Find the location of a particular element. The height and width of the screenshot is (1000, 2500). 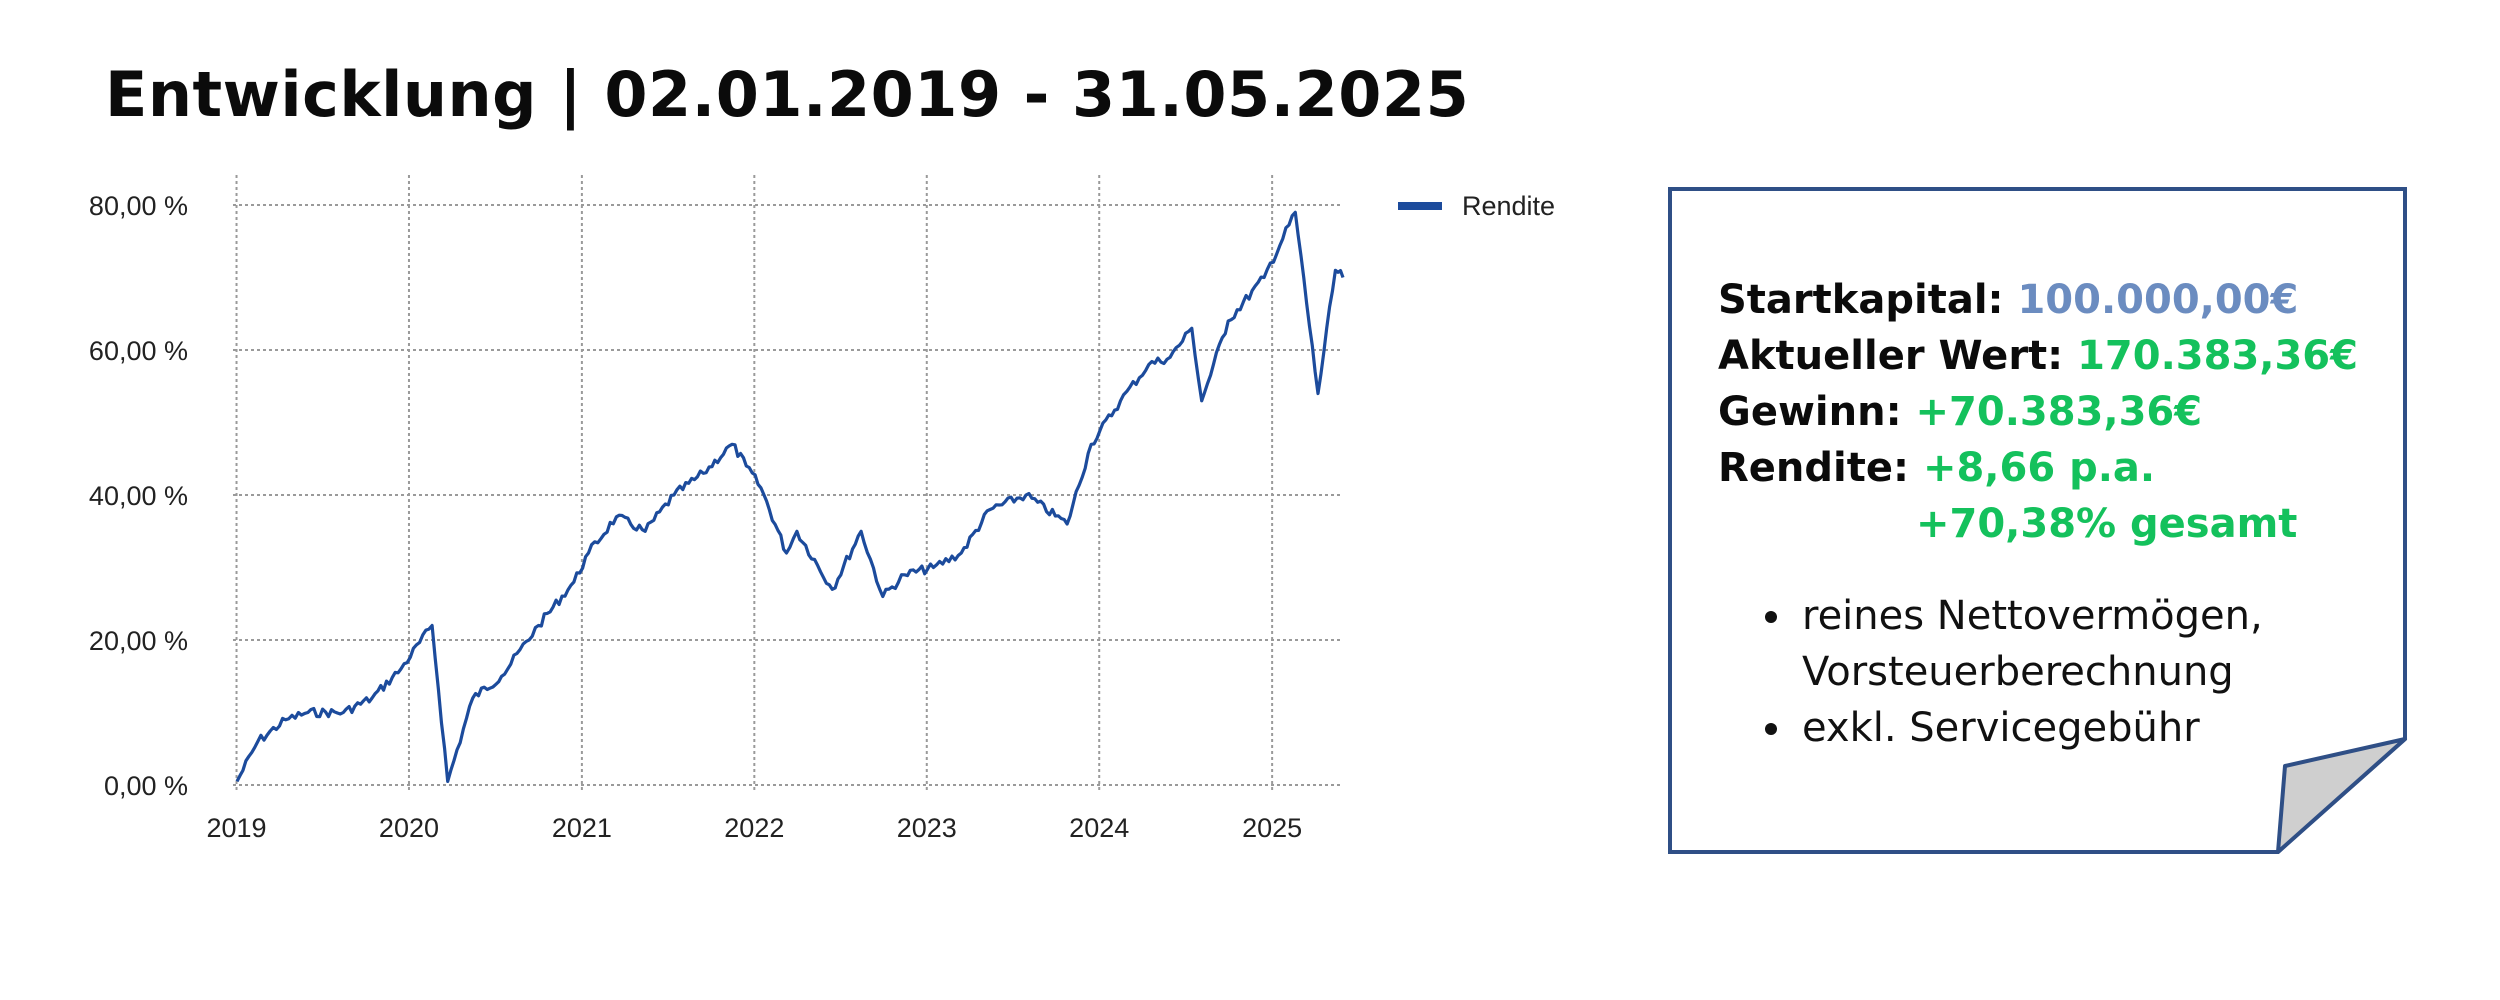

gewinn-value: +70.383,36€ is located at coordinates (2059, 412).